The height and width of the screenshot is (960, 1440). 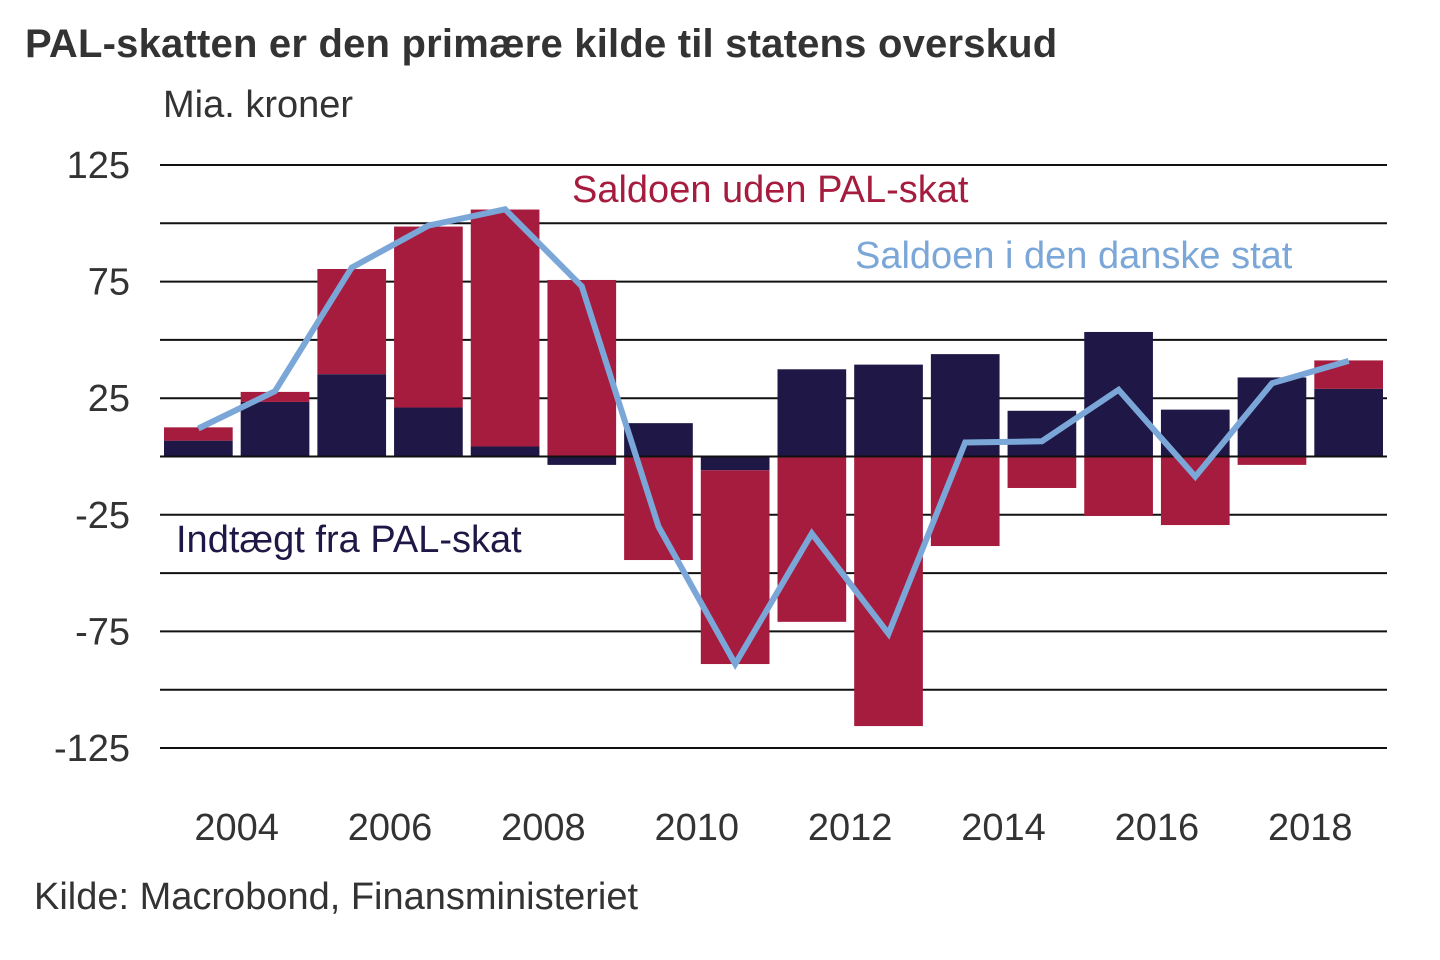 I want to click on y-tick-label: -25, so click(x=102, y=516).